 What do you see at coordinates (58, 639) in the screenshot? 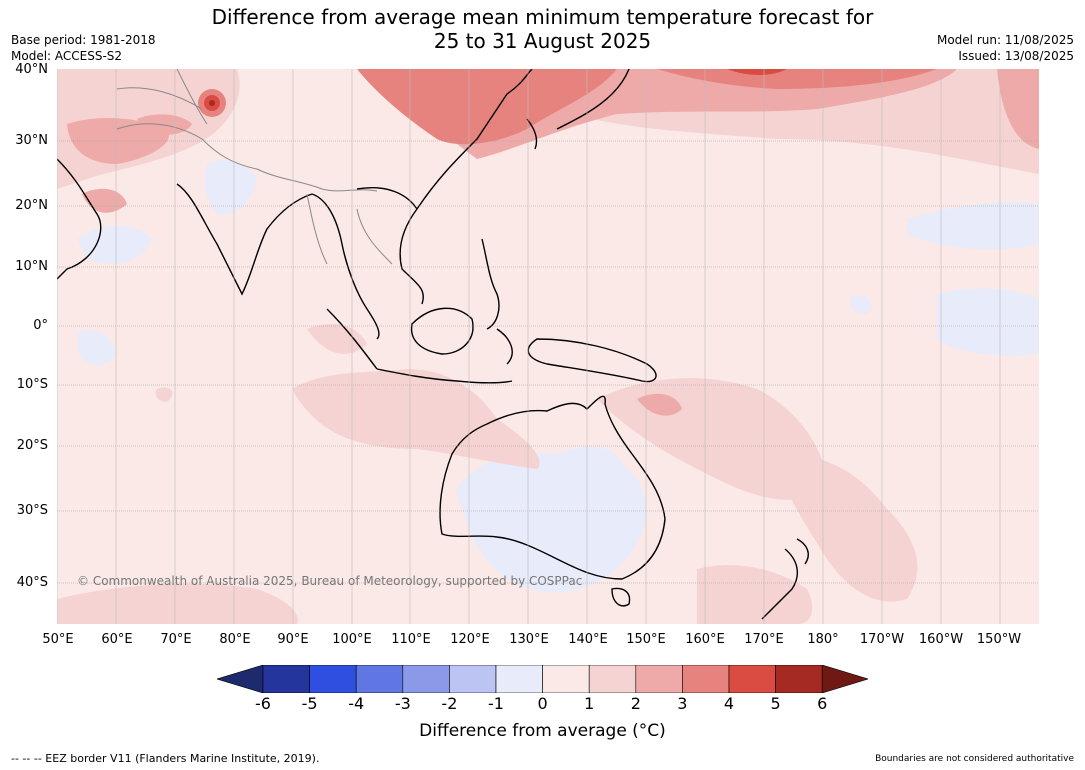
I see `lon-label-50e: 50°E` at bounding box center [58, 639].